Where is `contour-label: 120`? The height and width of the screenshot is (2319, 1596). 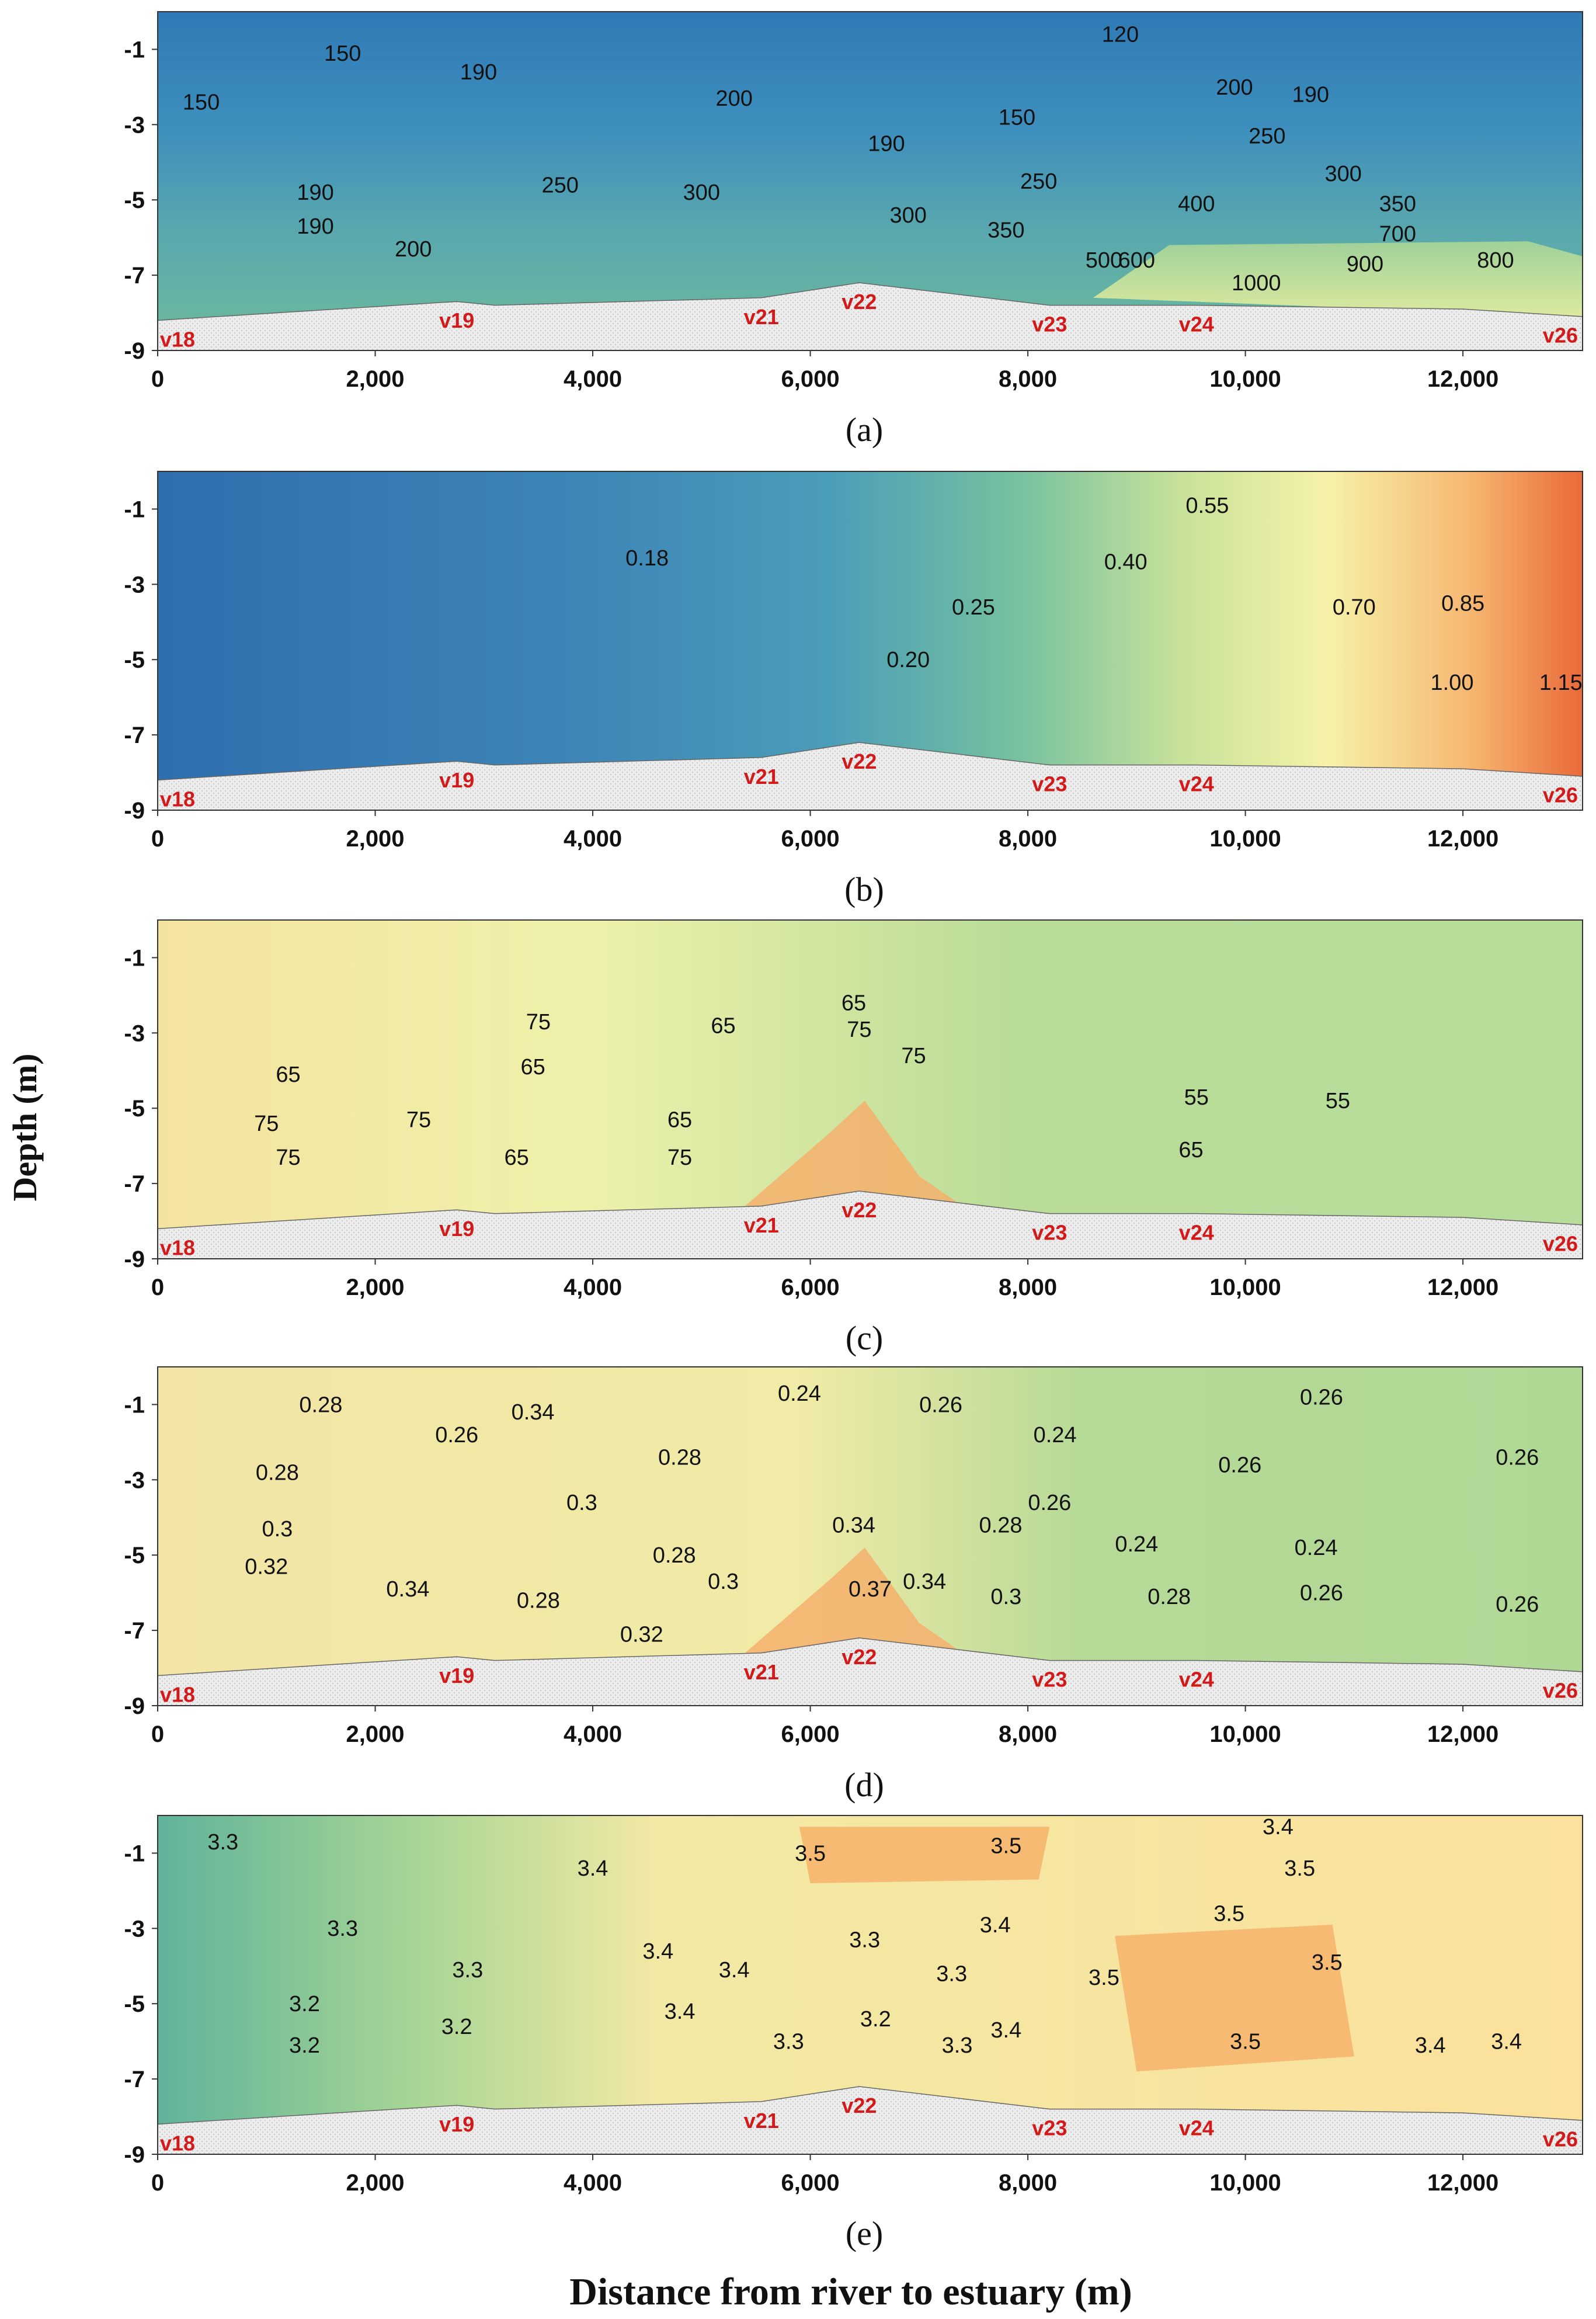 contour-label: 120 is located at coordinates (1120, 35).